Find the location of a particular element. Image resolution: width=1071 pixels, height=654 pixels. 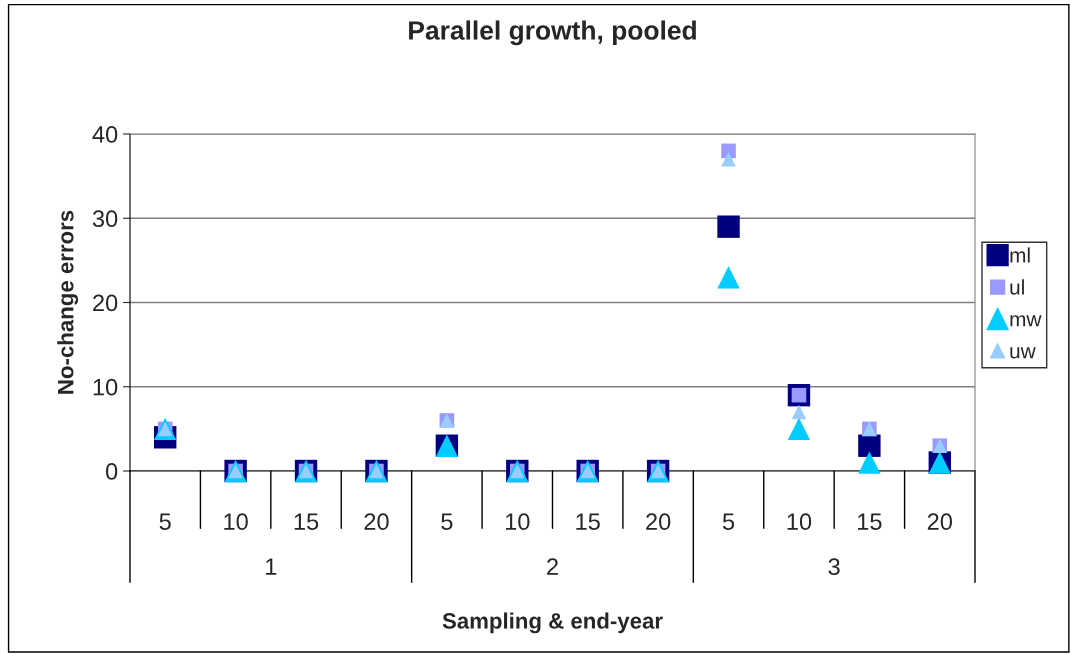

y-tick-label: 30 is located at coordinates (105, 219).